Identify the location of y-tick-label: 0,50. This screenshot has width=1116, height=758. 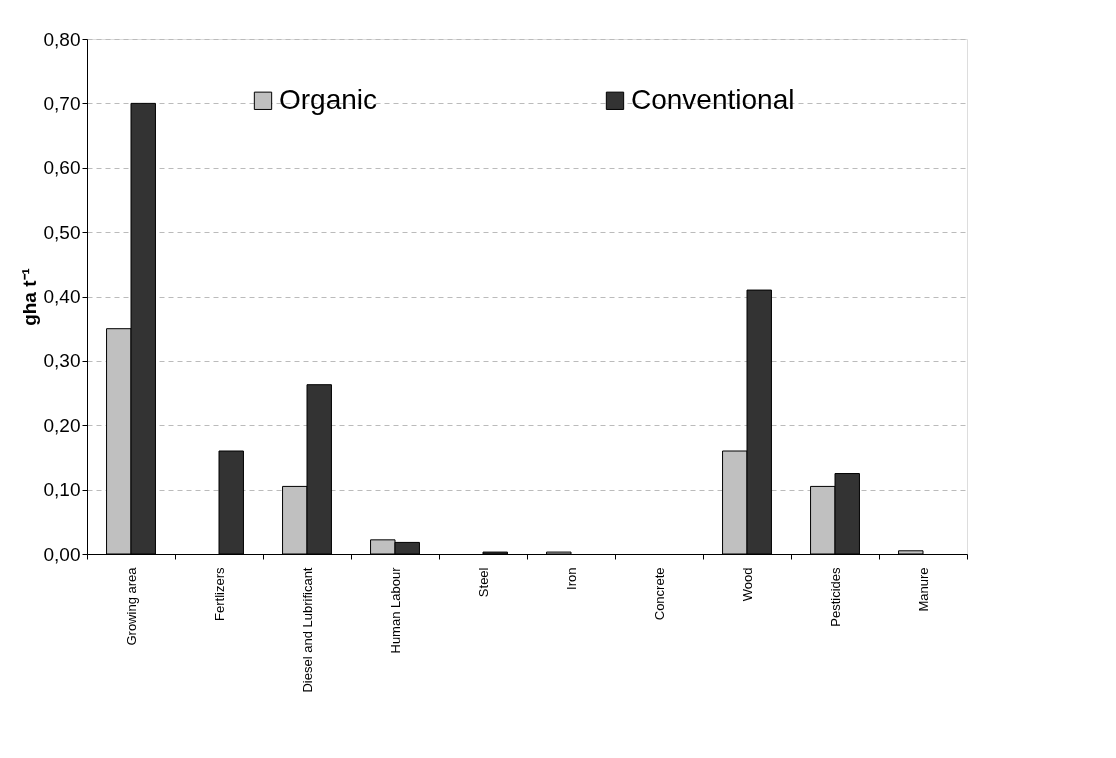
(62, 232).